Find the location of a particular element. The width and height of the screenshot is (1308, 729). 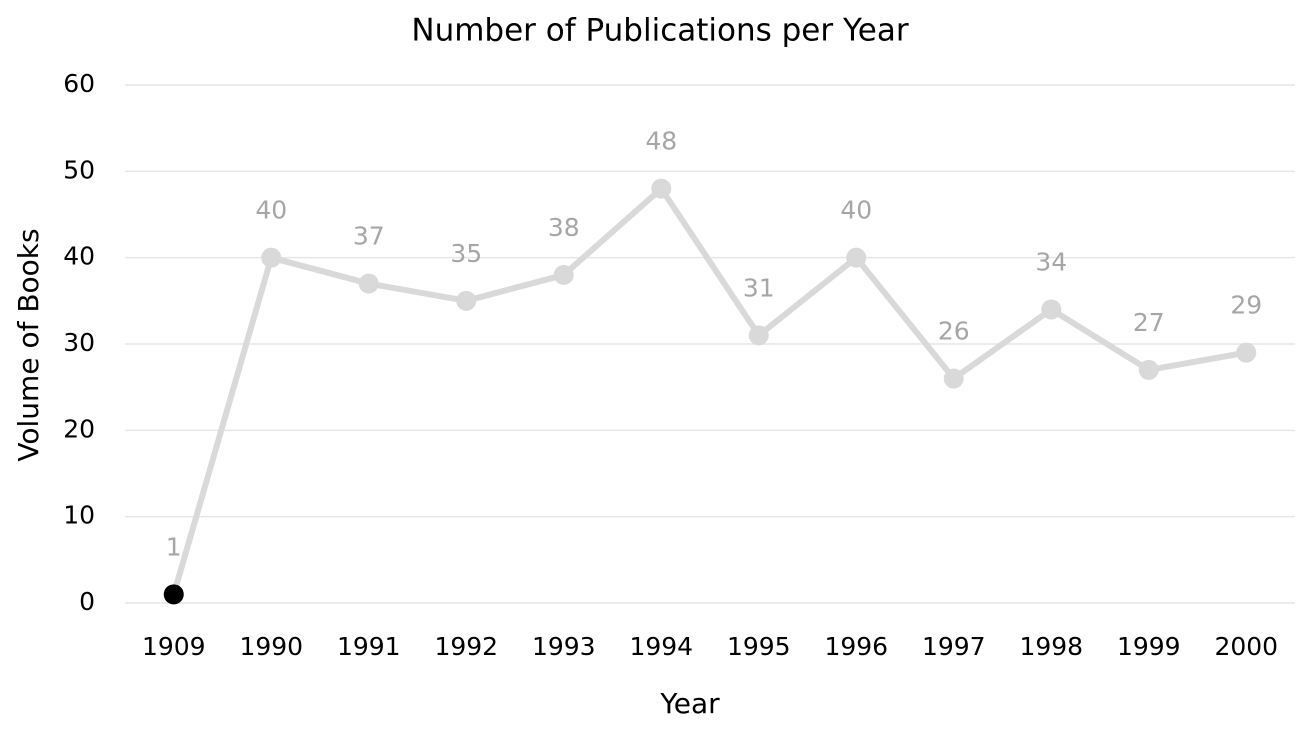

y-axis-title: Volume of Books is located at coordinates (28, 344).